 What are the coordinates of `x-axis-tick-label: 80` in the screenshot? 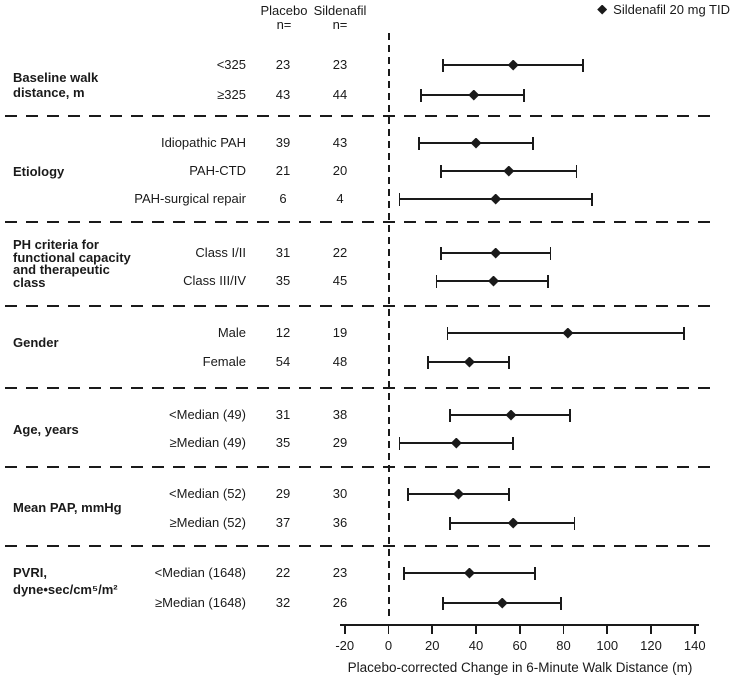 It's located at (563, 645).